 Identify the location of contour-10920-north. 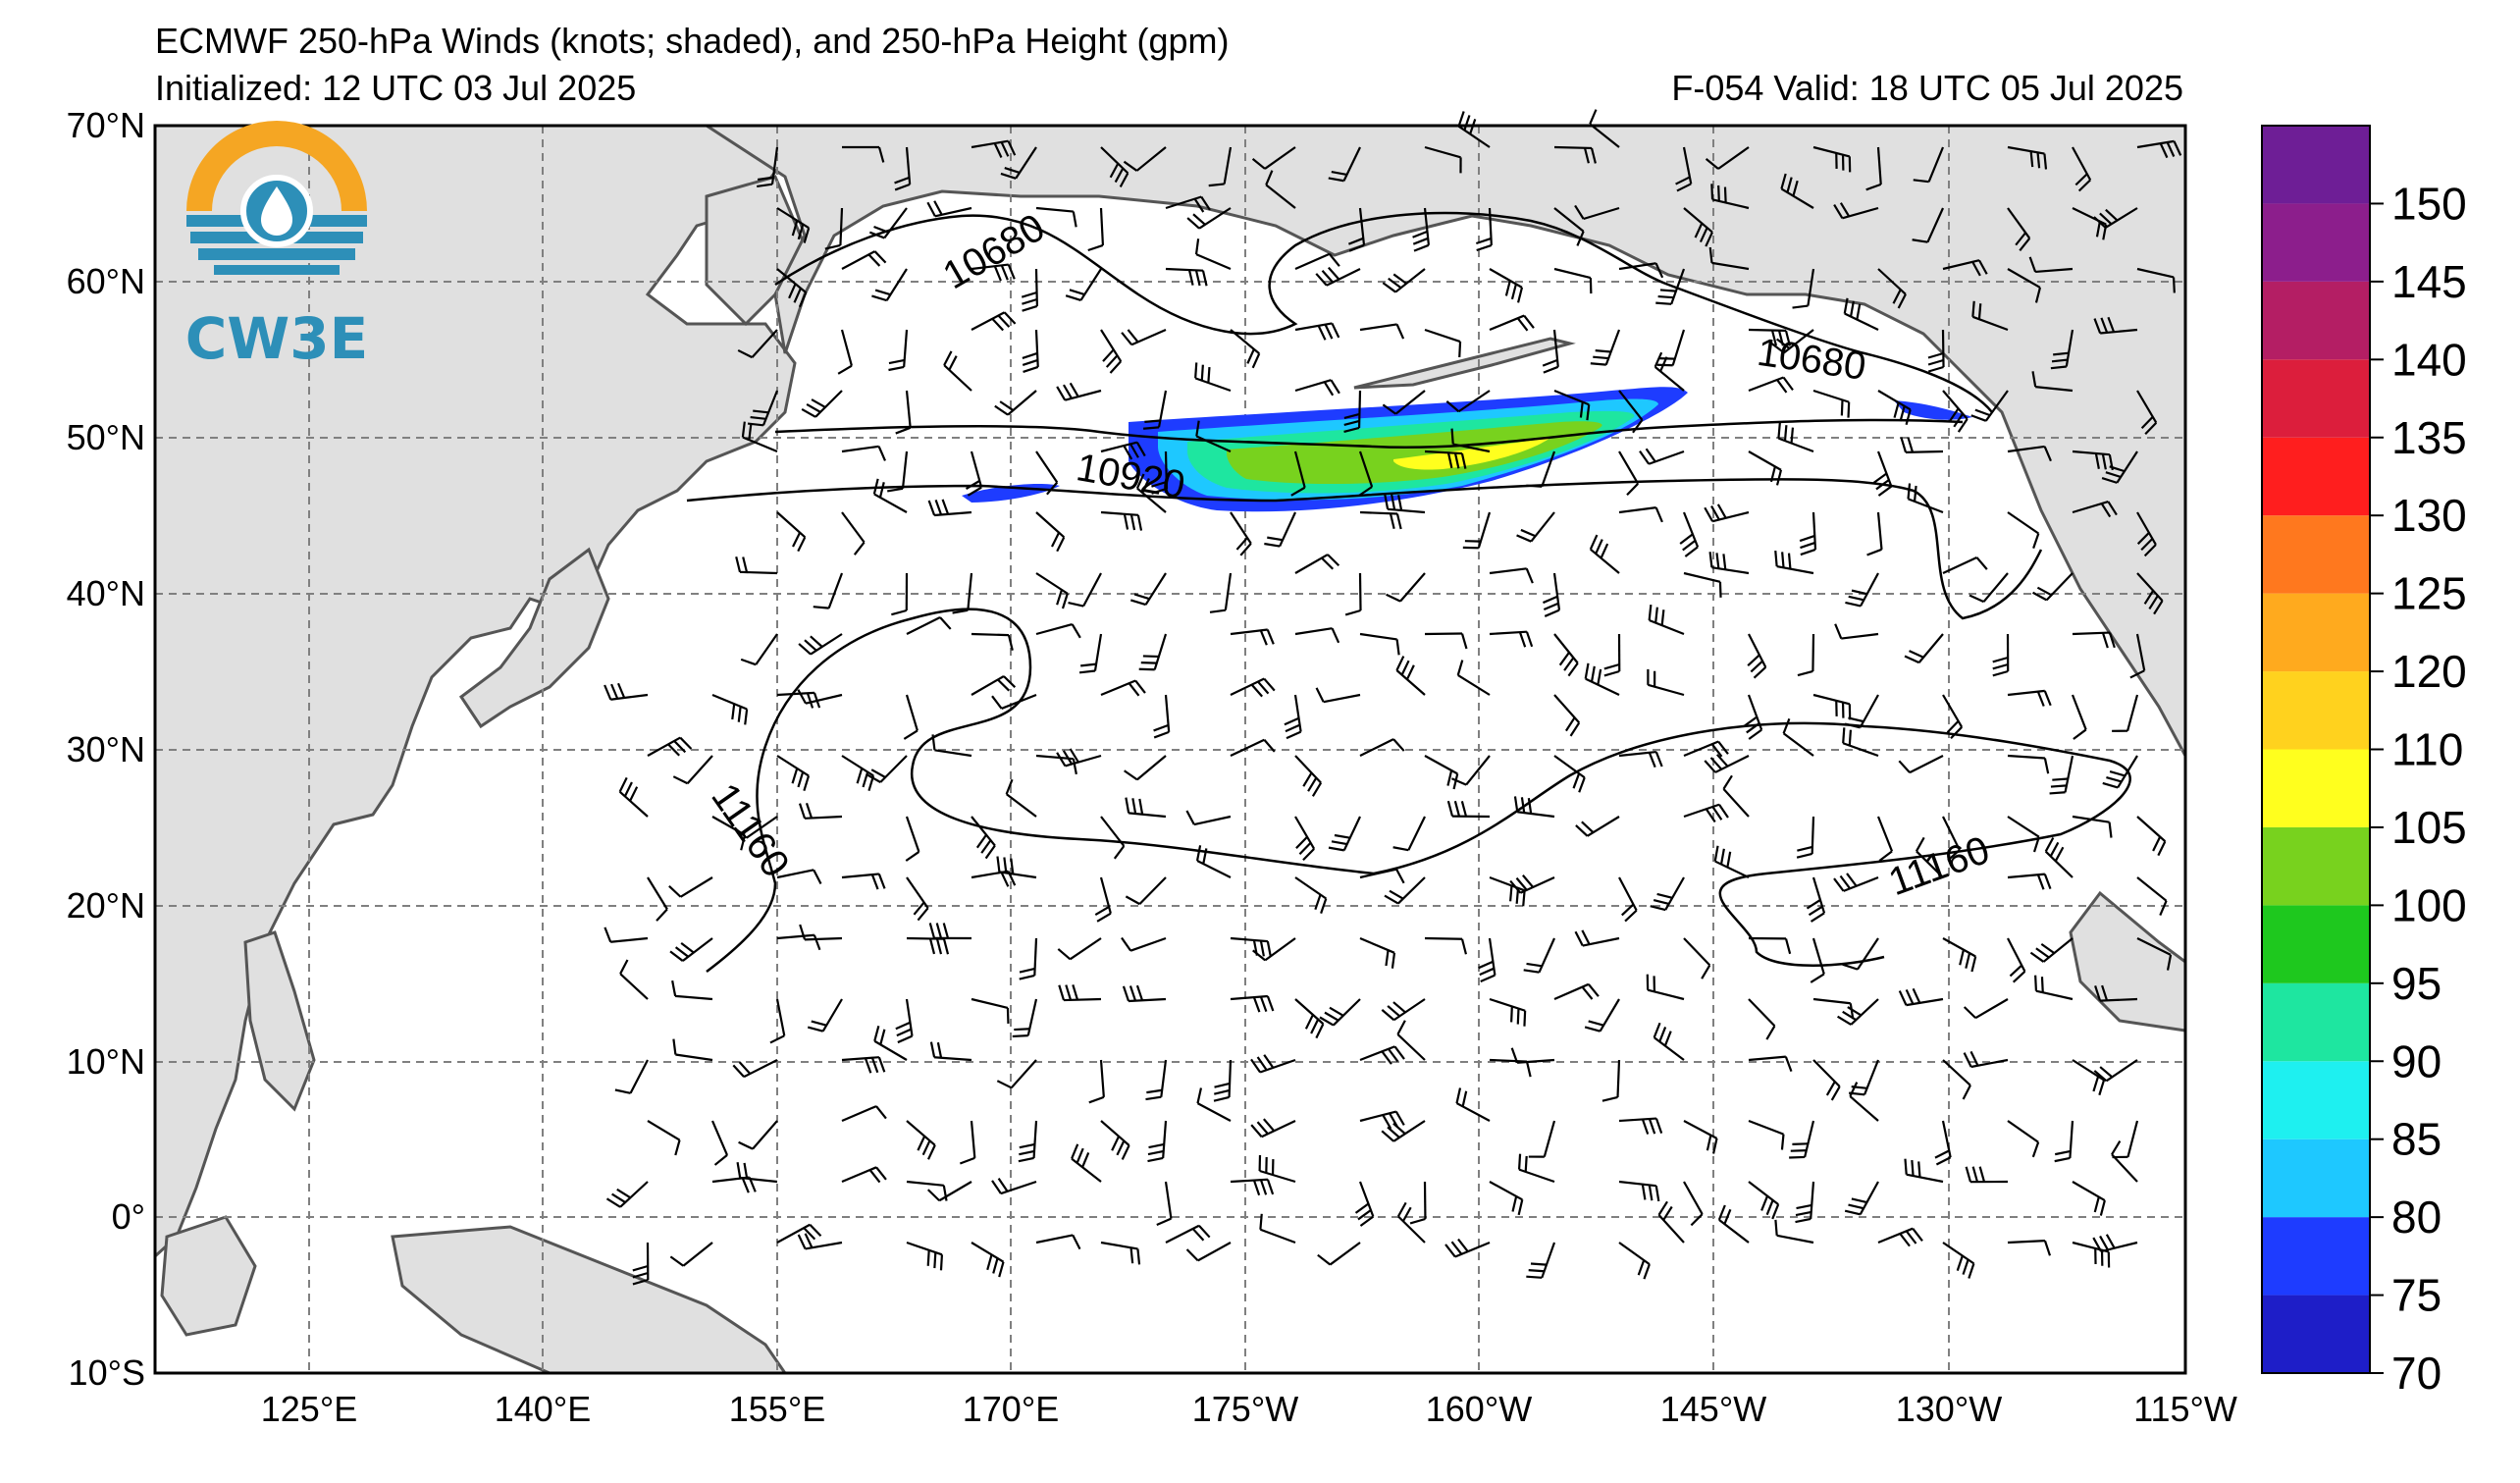
(1369, 434).